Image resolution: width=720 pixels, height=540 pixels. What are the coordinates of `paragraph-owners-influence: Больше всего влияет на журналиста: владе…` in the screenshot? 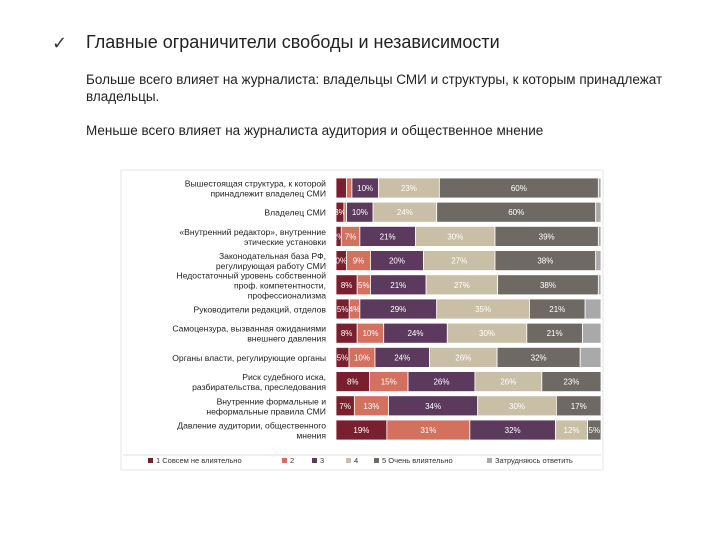 It's located at (374, 88).